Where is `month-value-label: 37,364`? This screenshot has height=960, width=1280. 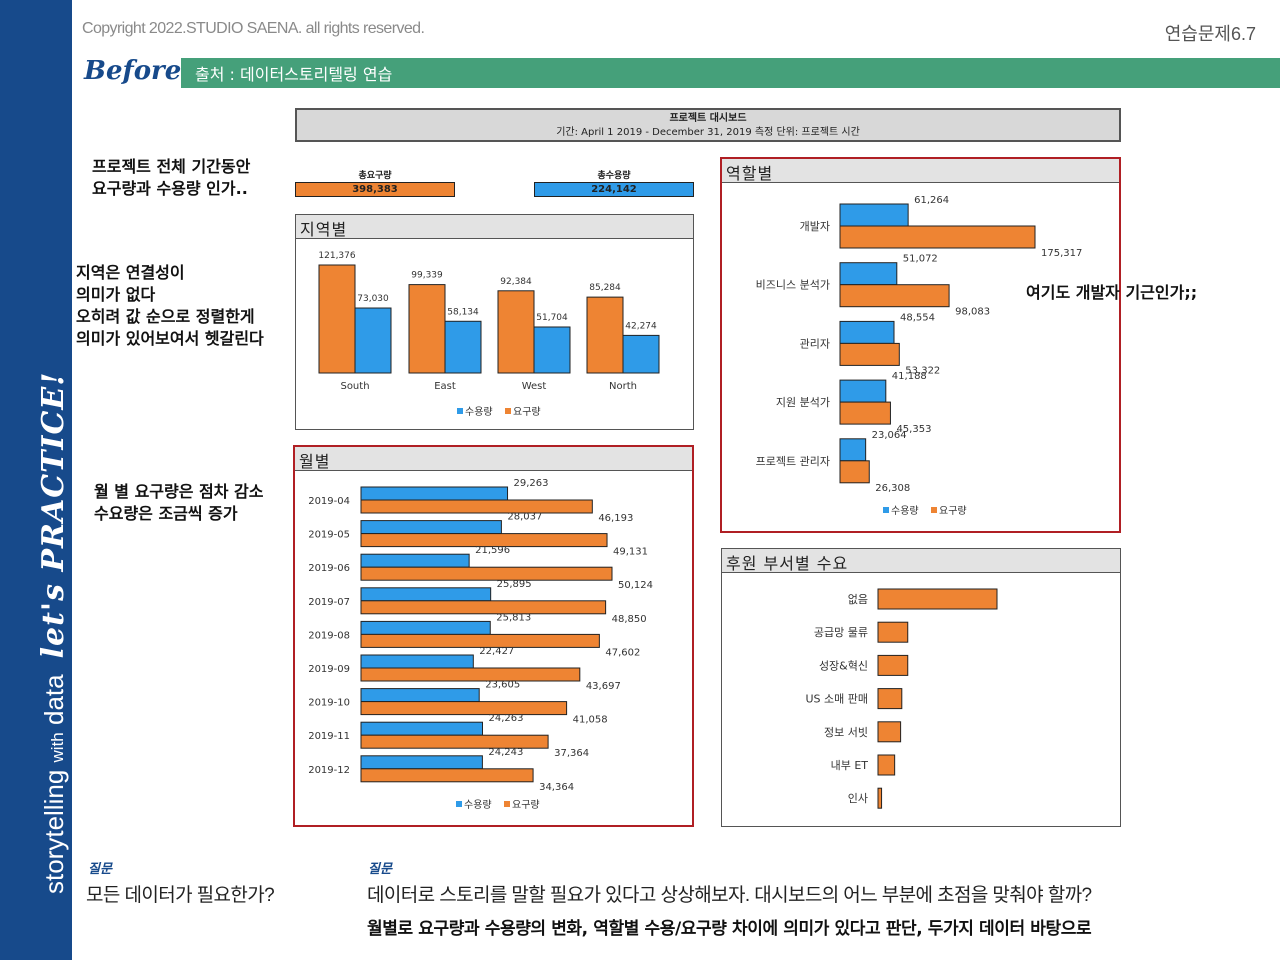
month-value-label: 37,364 is located at coordinates (571, 753).